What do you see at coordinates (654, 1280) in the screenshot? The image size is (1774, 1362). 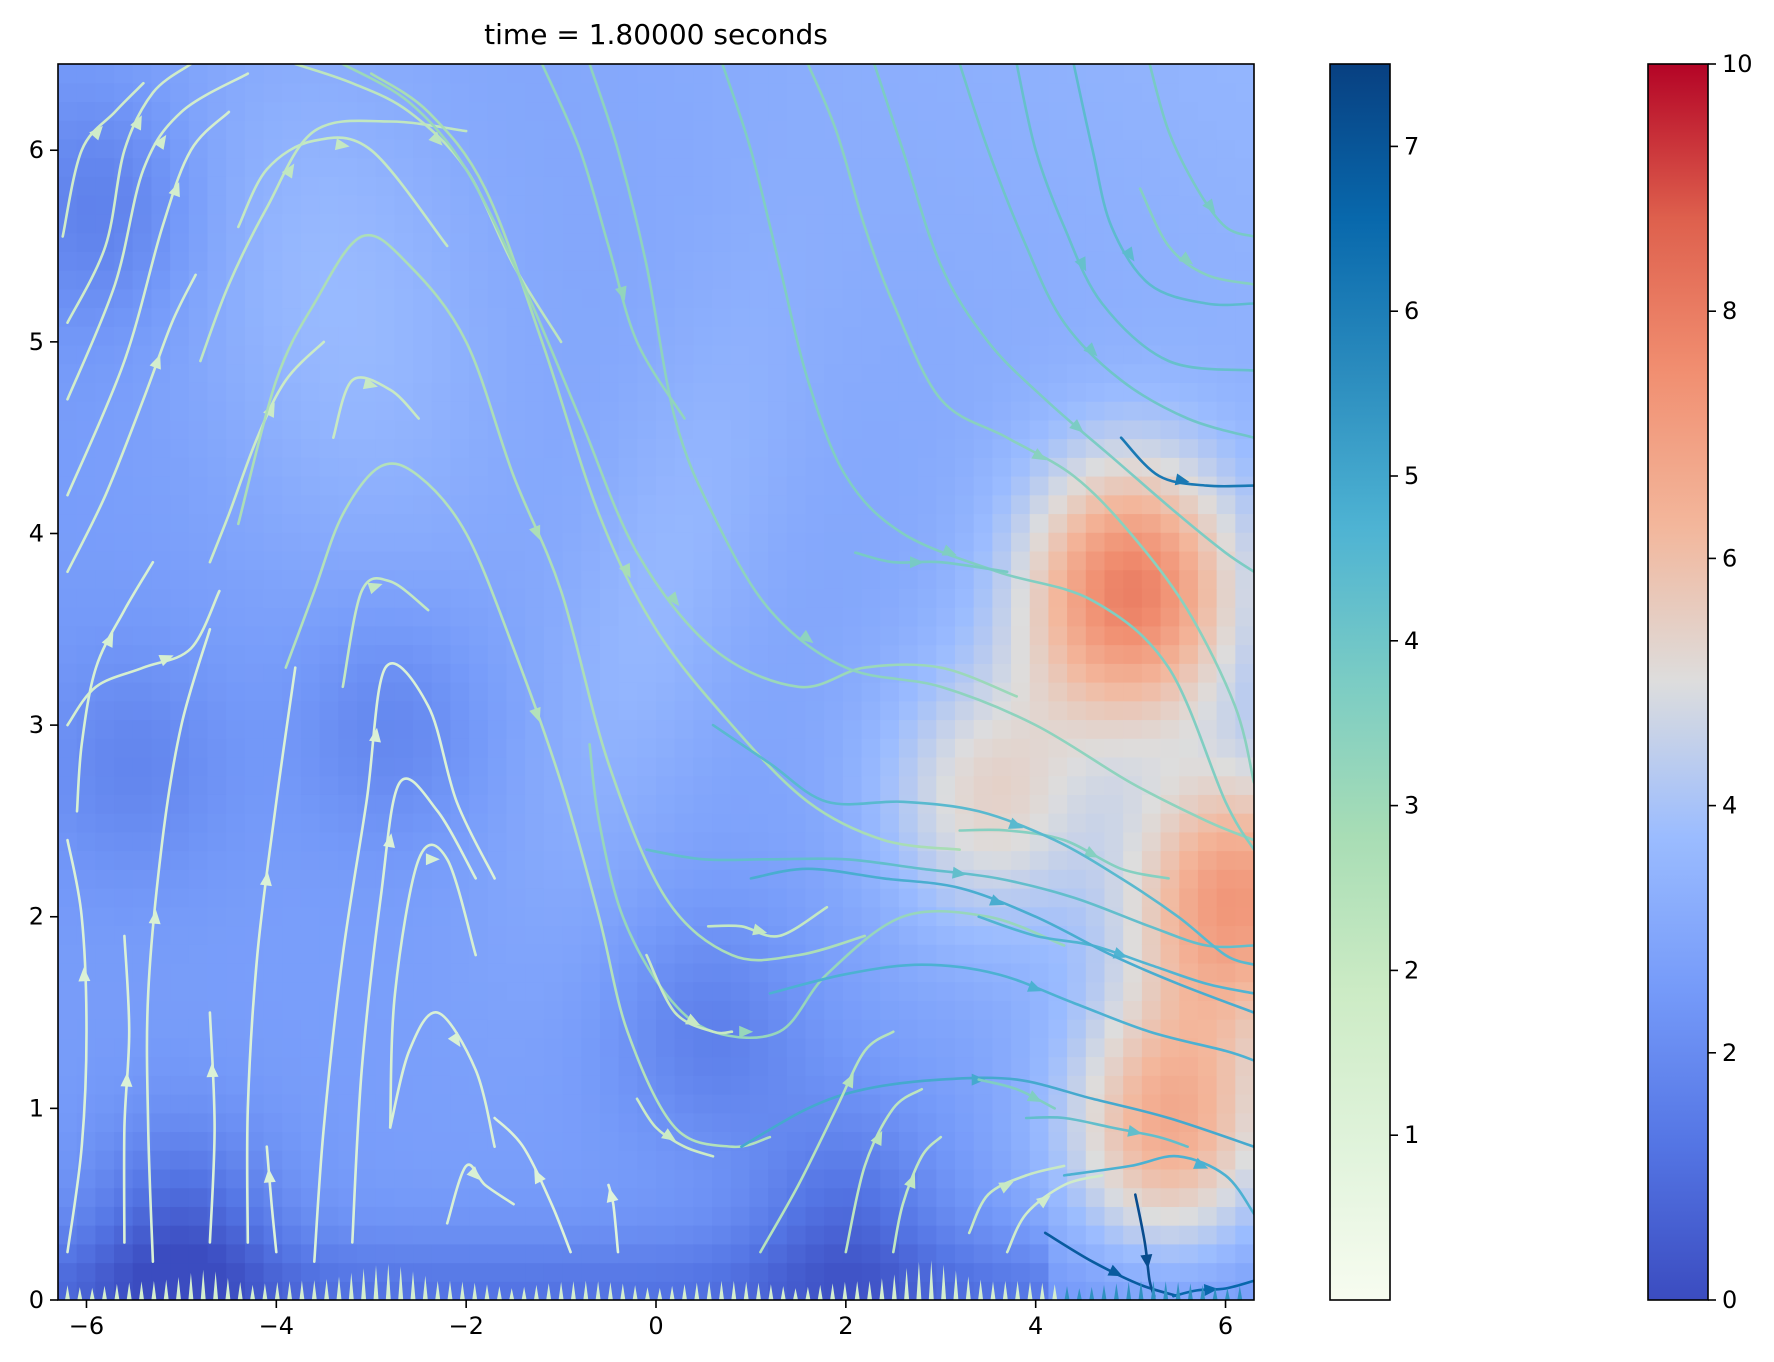 I see `surface-arrows` at bounding box center [654, 1280].